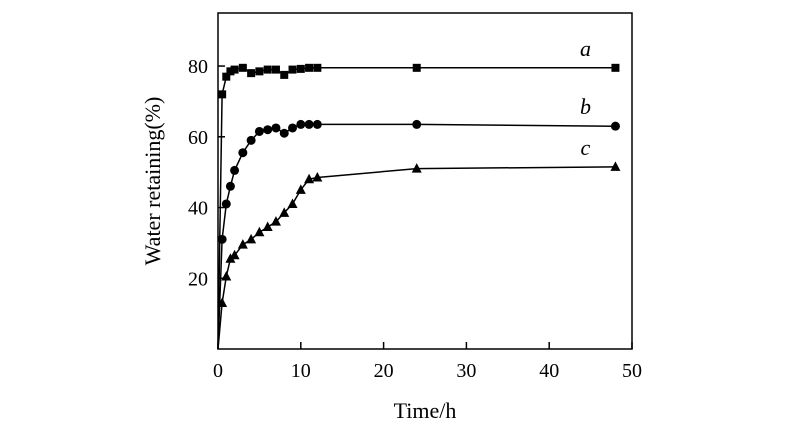  I want to click on x-tick-label: 20, so click(384, 371).